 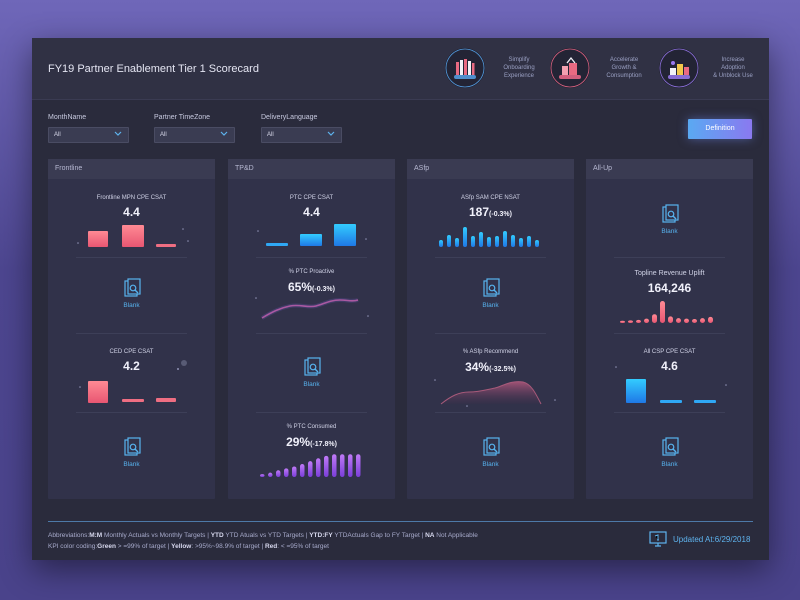 I want to click on page-title: FY19 Partner Enablement Tier 1 Scorecard, so click(x=153, y=69).